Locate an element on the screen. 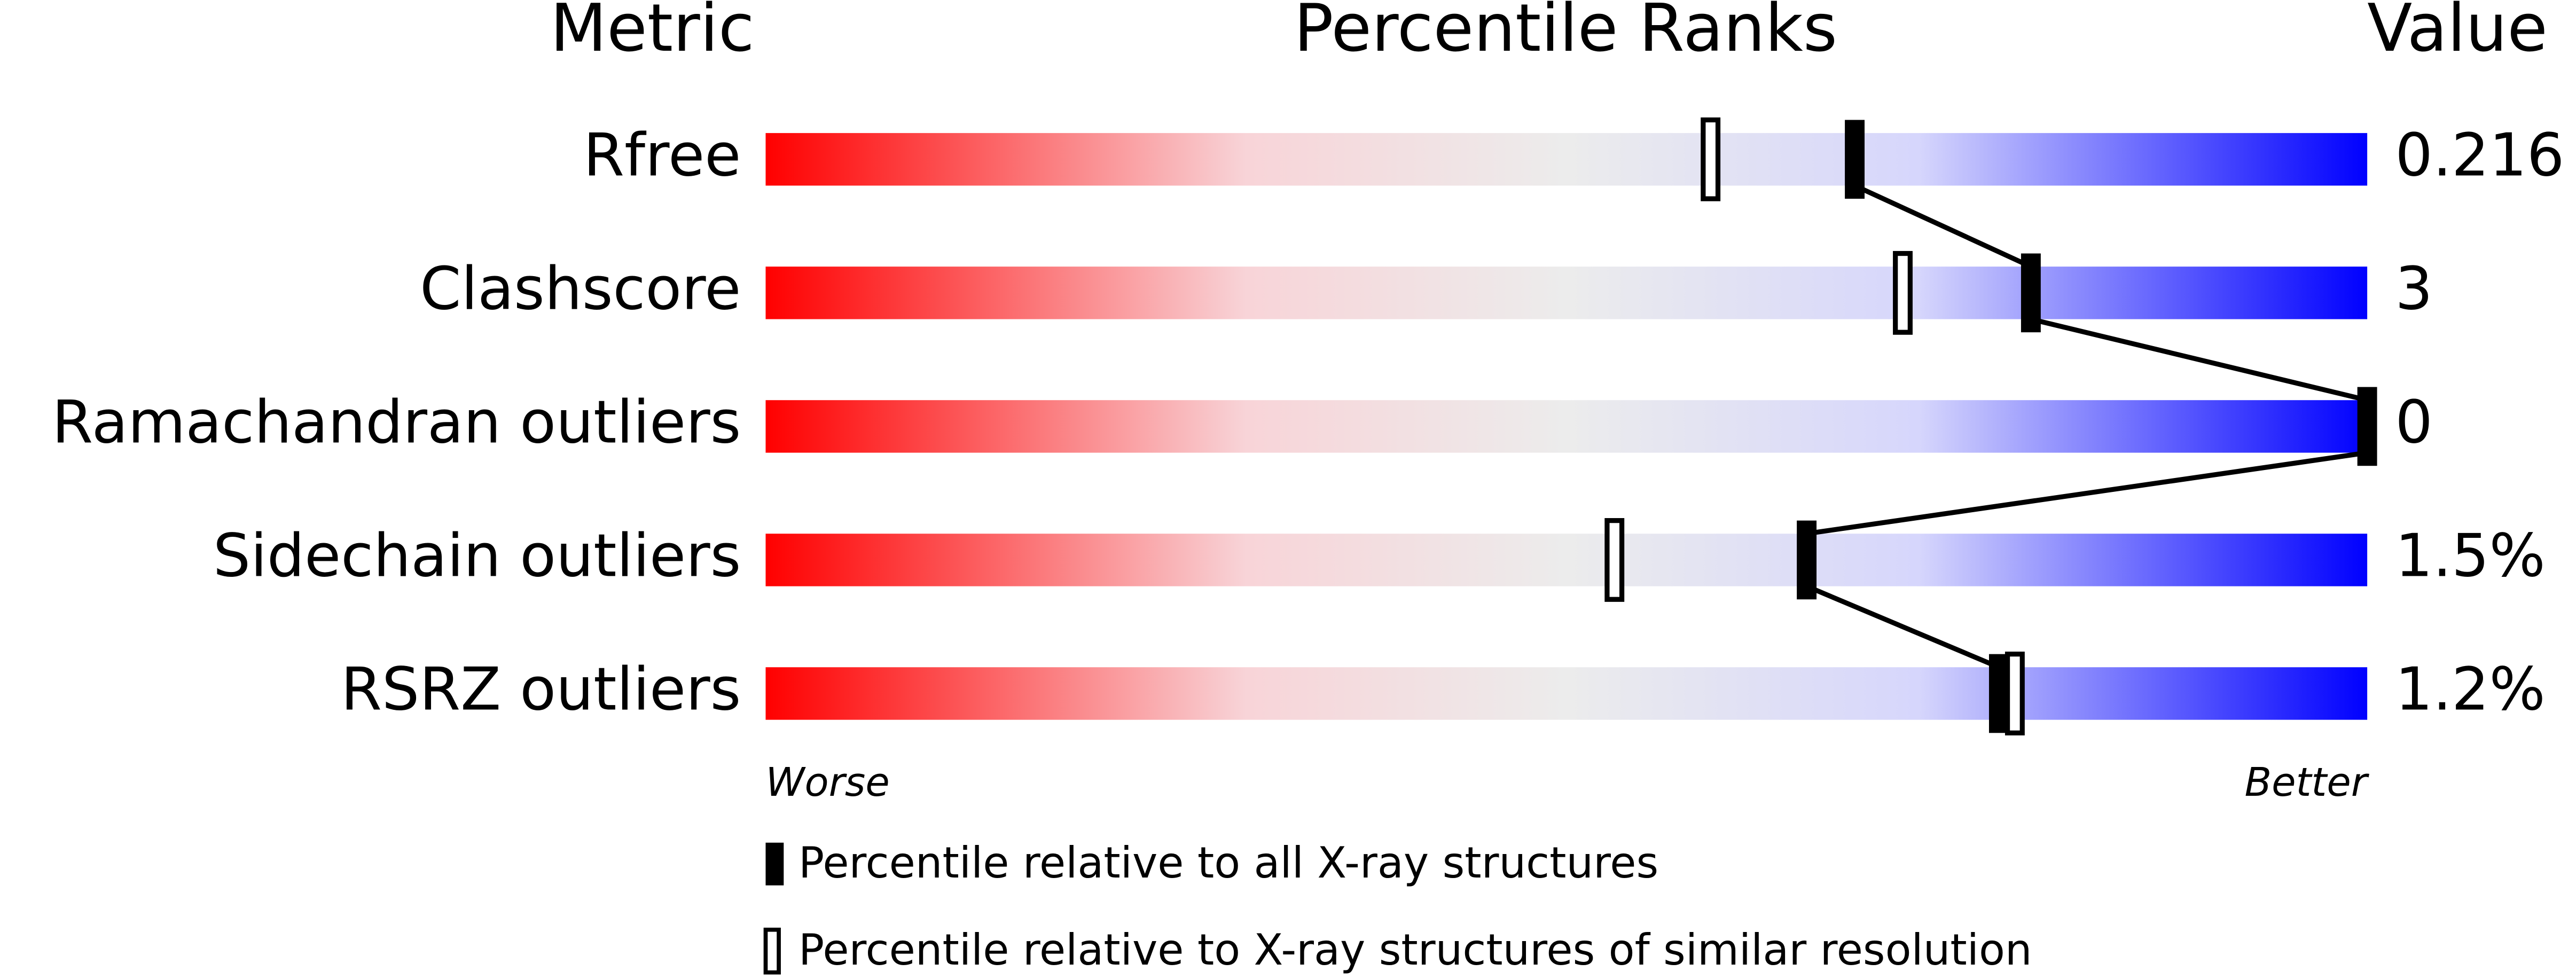 This screenshot has height=979, width=2576. metric-value: 1.5% is located at coordinates (2470, 556).